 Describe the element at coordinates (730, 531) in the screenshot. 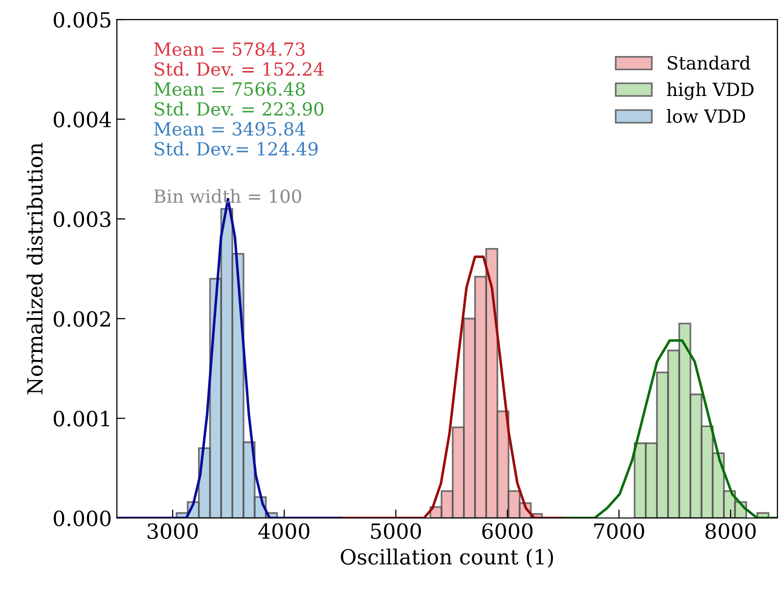

I see `x-tick-label: 8000` at that location.